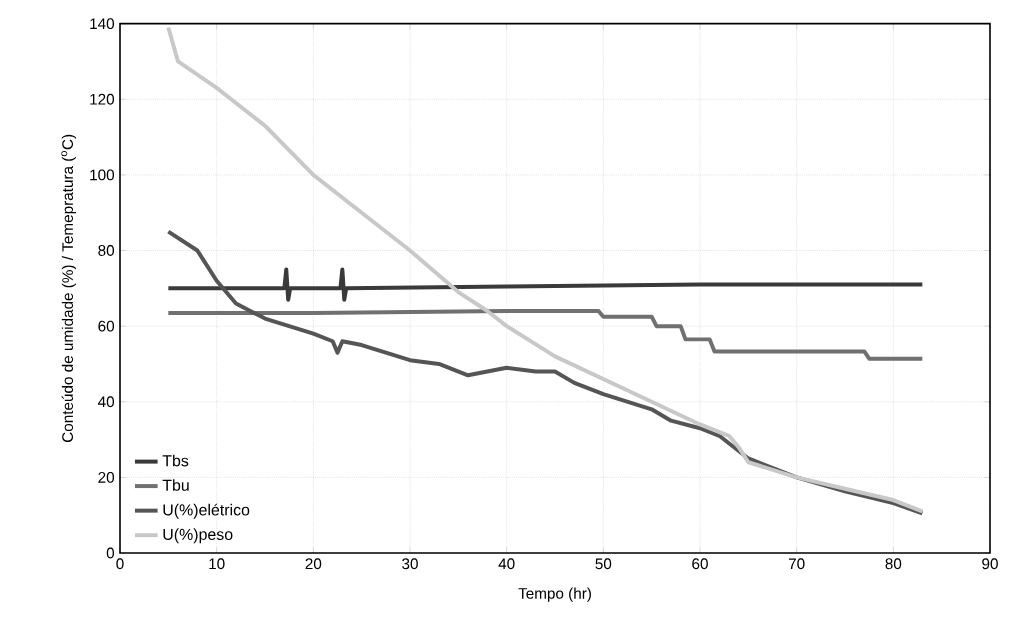  What do you see at coordinates (603, 564) in the screenshot?
I see `x-tick-label: 50` at bounding box center [603, 564].